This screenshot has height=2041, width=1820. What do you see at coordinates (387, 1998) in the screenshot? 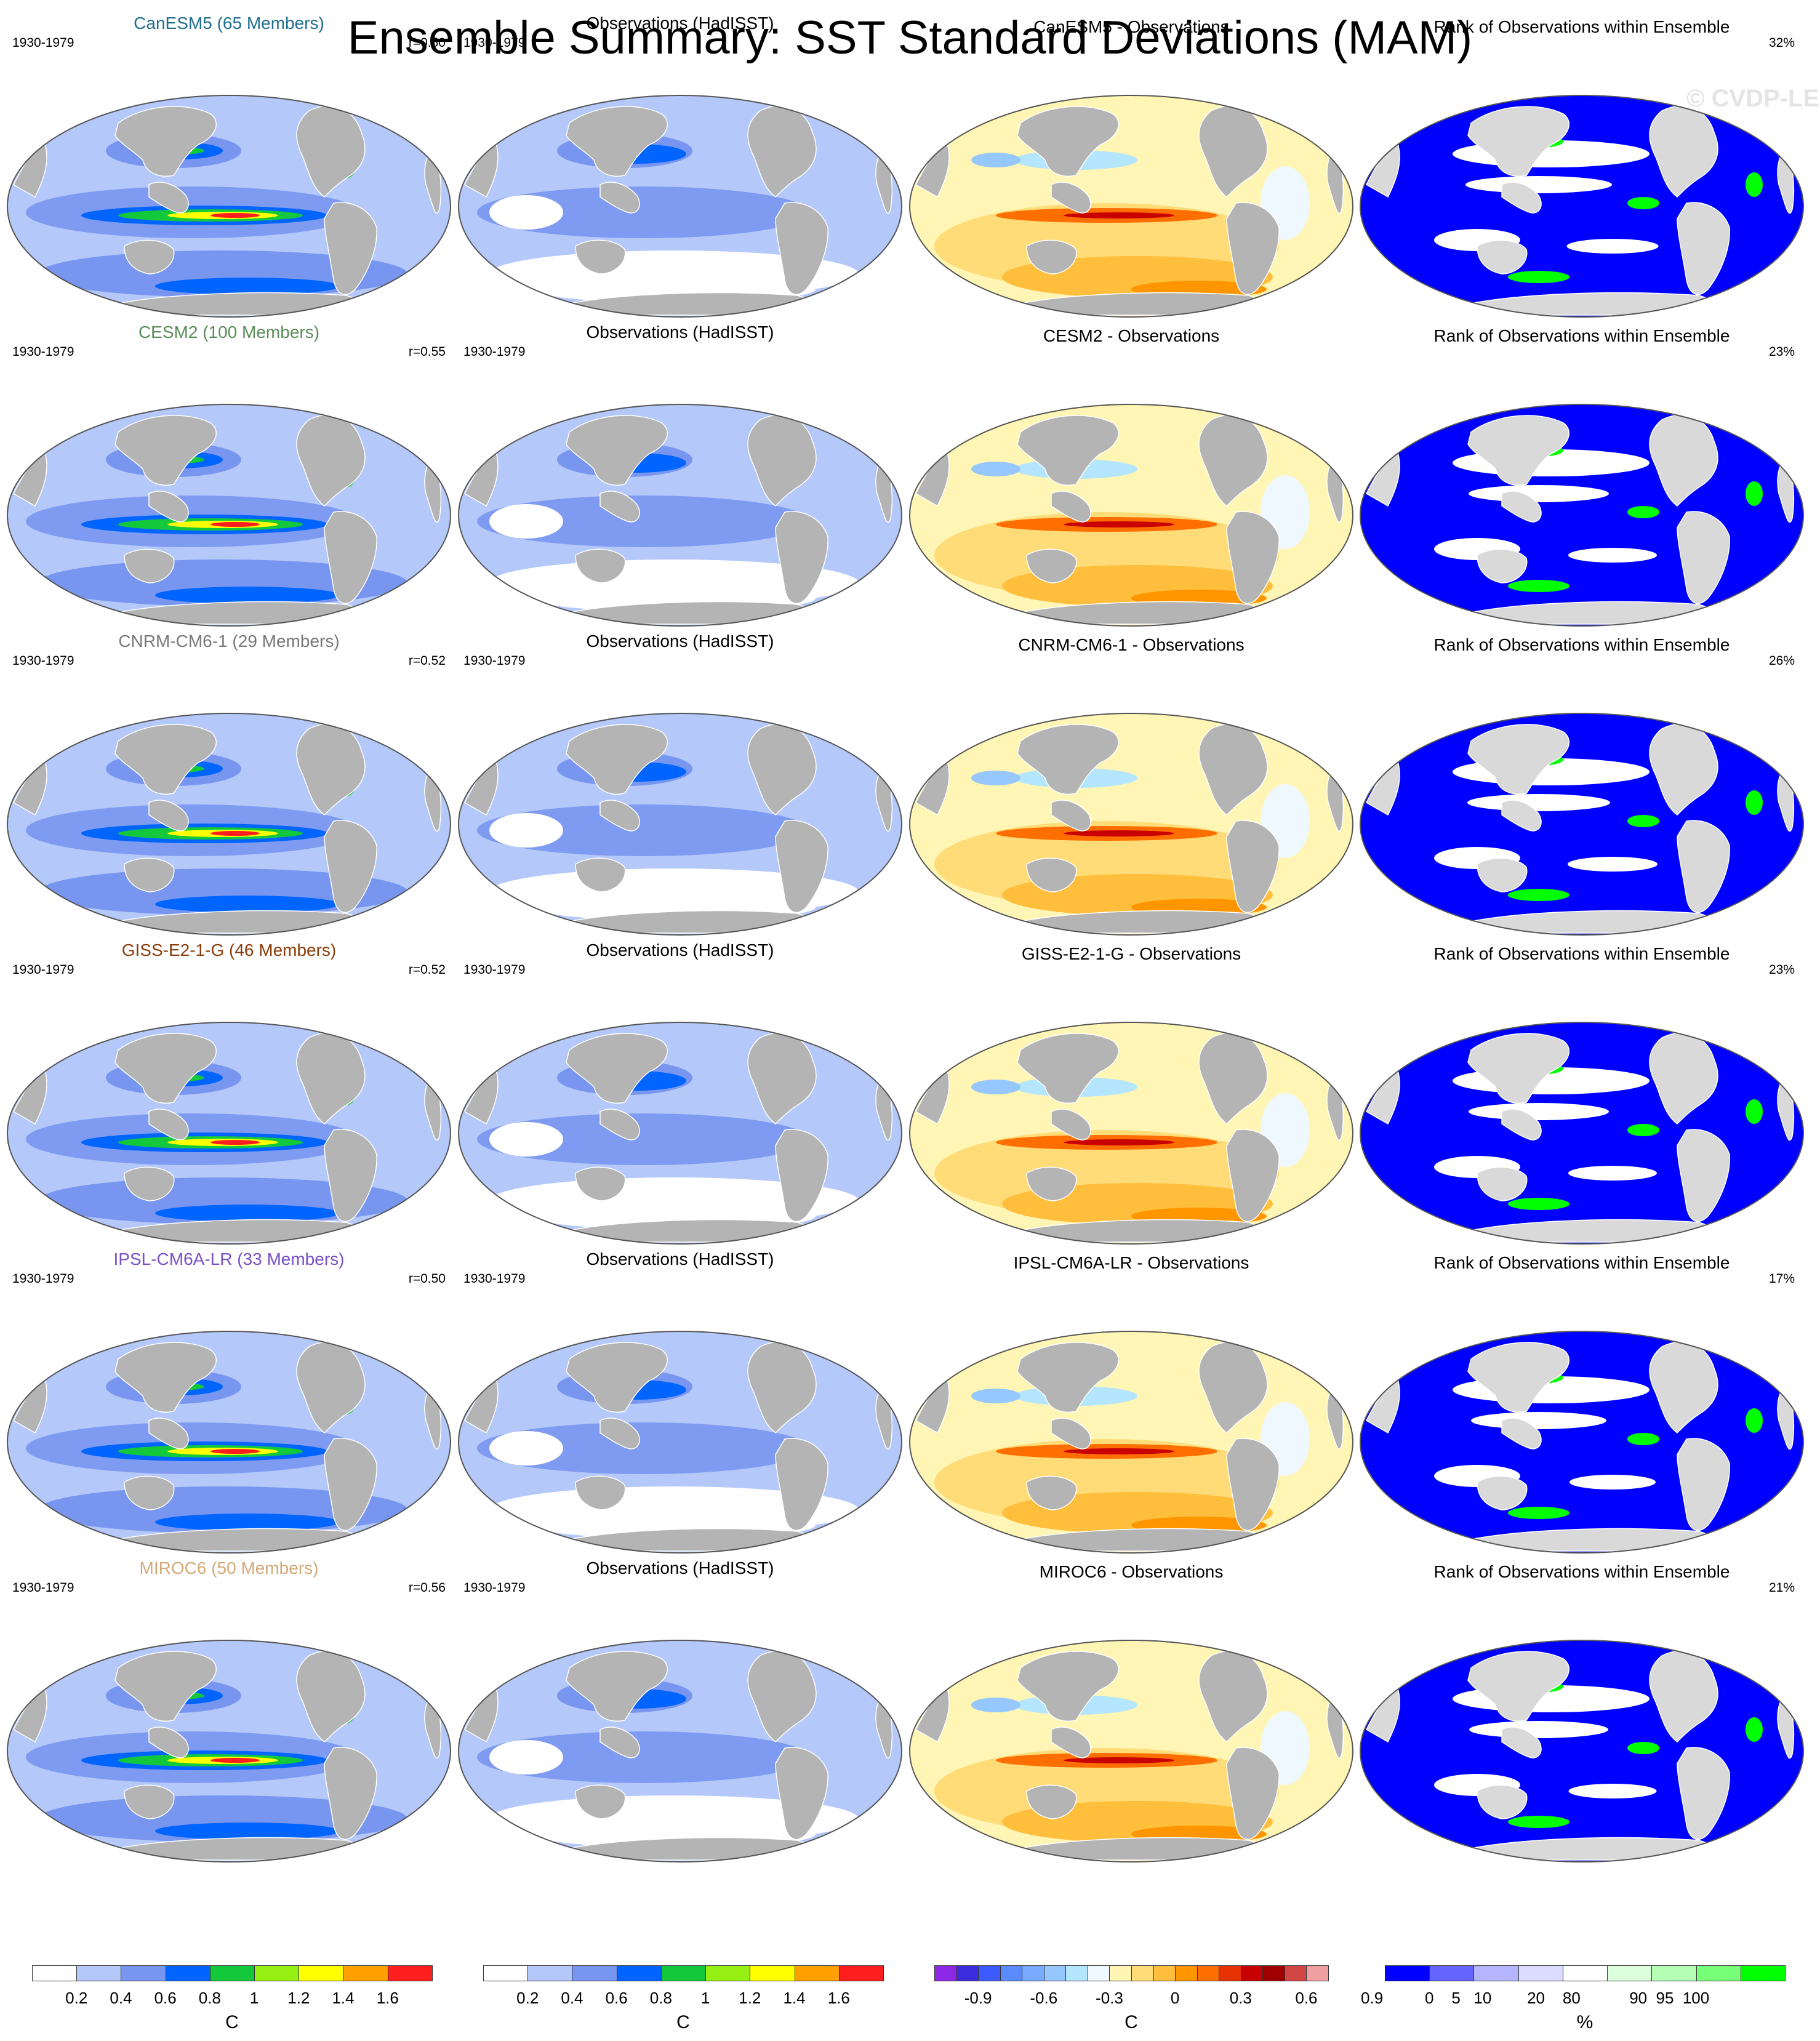
I see `colorbar-tick-label: 1.6` at bounding box center [387, 1998].